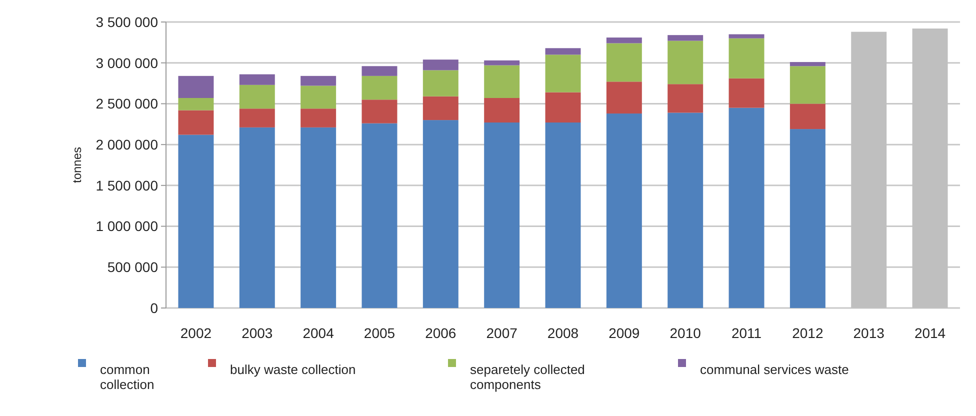 Image resolution: width=976 pixels, height=416 pixels. I want to click on x-tick-label: 2010, so click(686, 333).